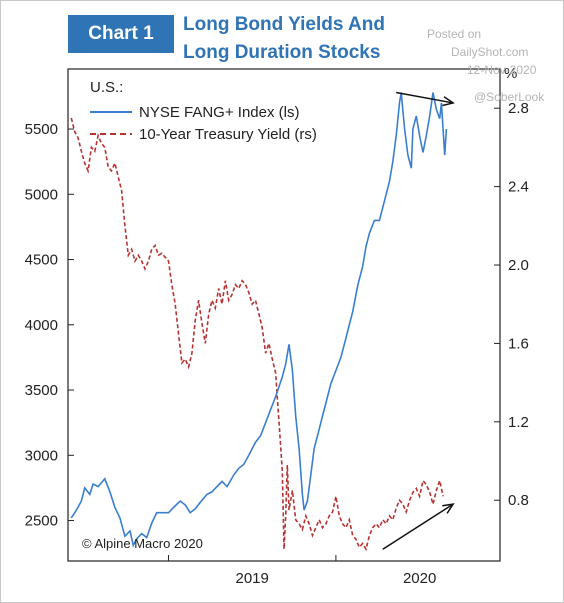 Image resolution: width=564 pixels, height=603 pixels. I want to click on x-axis: 2019 2020, so click(301, 571).